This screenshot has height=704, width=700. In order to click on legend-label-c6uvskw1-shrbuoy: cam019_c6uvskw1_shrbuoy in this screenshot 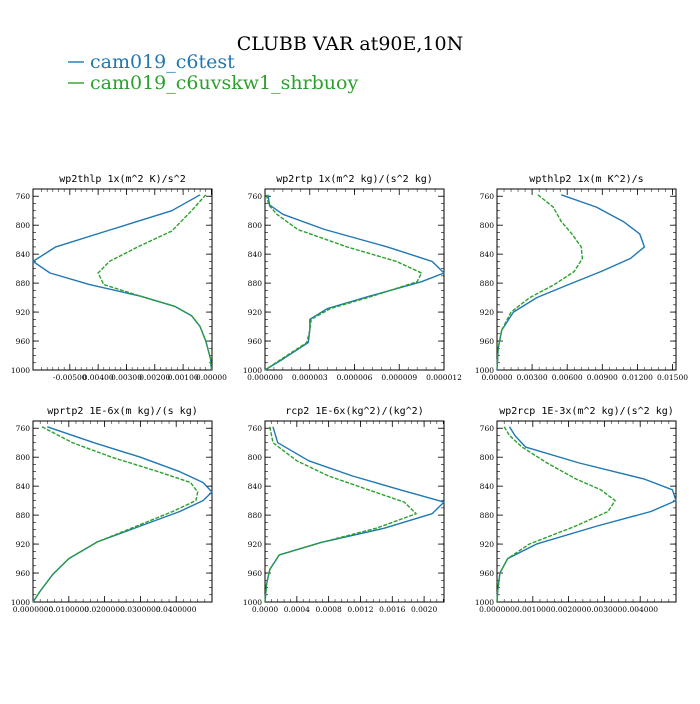, I will do `click(224, 83)`.